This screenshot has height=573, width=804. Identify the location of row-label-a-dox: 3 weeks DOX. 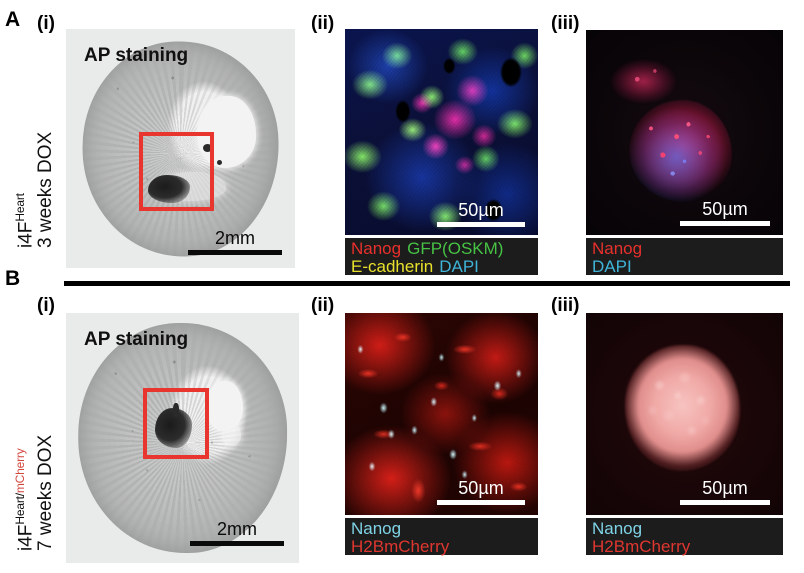
(45, 189).